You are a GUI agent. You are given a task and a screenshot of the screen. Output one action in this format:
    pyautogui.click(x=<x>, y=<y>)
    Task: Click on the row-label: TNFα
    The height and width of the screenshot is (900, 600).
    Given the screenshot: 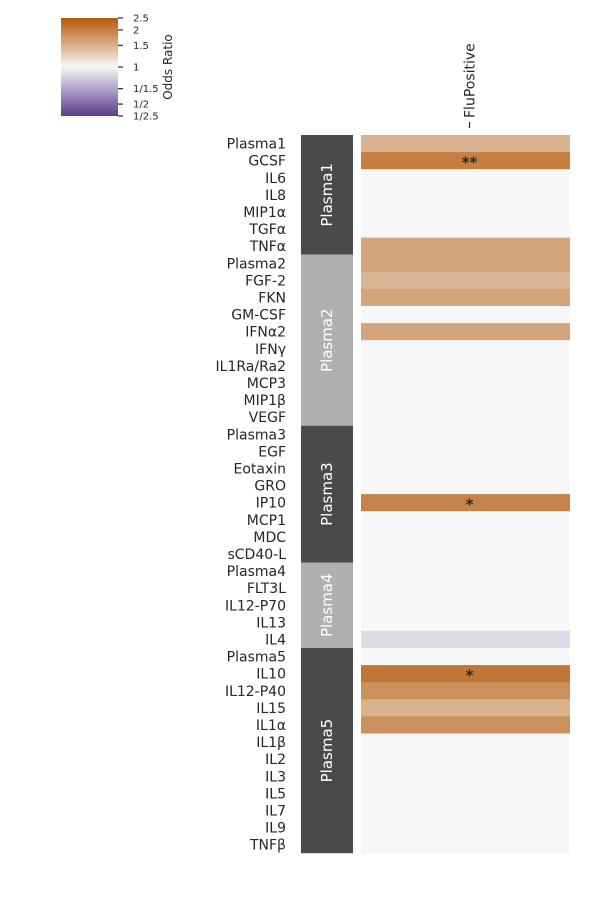 What is the action you would take?
    pyautogui.click(x=267, y=247)
    